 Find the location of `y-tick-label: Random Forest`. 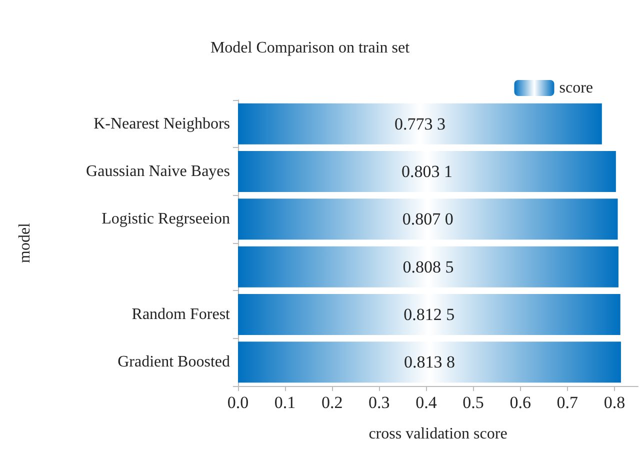

y-tick-label: Random Forest is located at coordinates (181, 314).